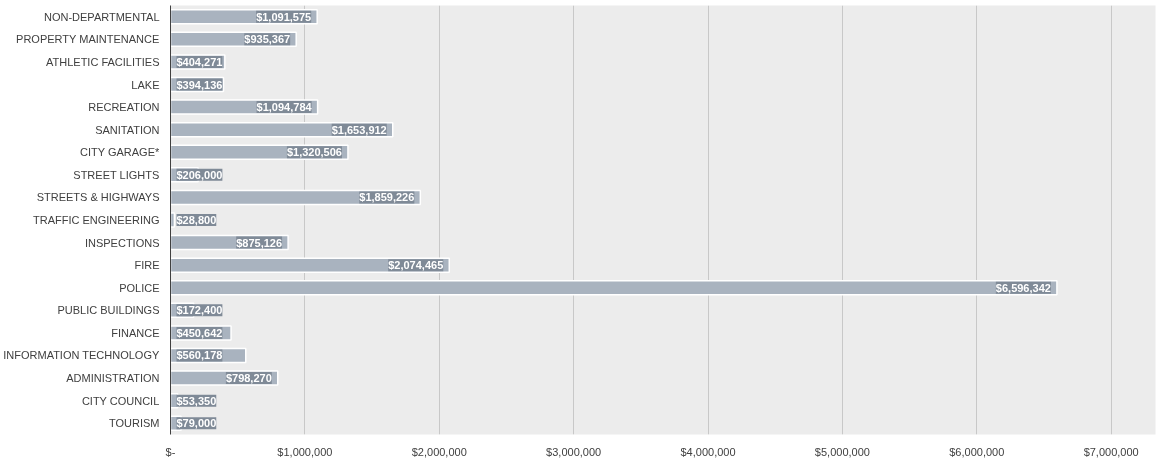  What do you see at coordinates (977, 451) in the screenshot?
I see `x-tick-label: $6,000,000` at bounding box center [977, 451].